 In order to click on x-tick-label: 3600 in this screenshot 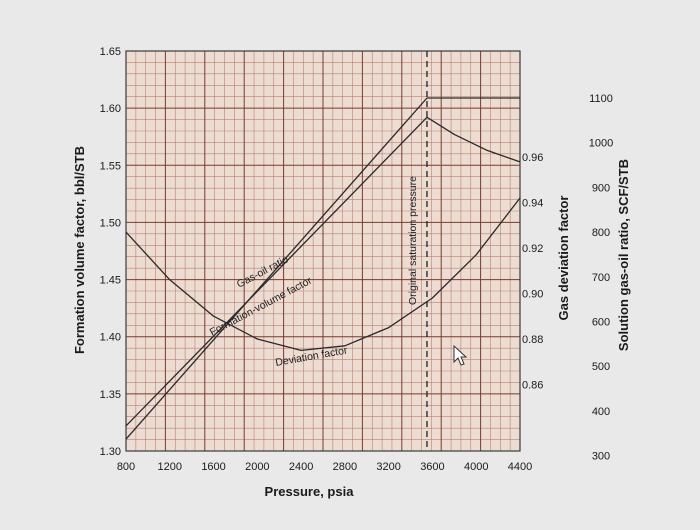, I will do `click(432, 467)`.